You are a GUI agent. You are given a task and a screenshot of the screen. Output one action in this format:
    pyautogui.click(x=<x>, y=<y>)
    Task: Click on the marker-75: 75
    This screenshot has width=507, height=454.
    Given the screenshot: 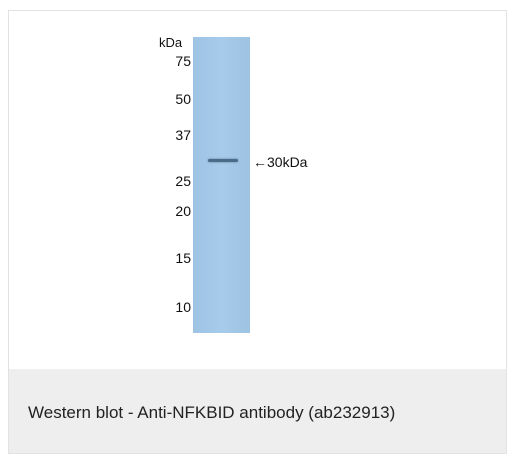 What is the action you would take?
    pyautogui.click(x=183, y=61)
    